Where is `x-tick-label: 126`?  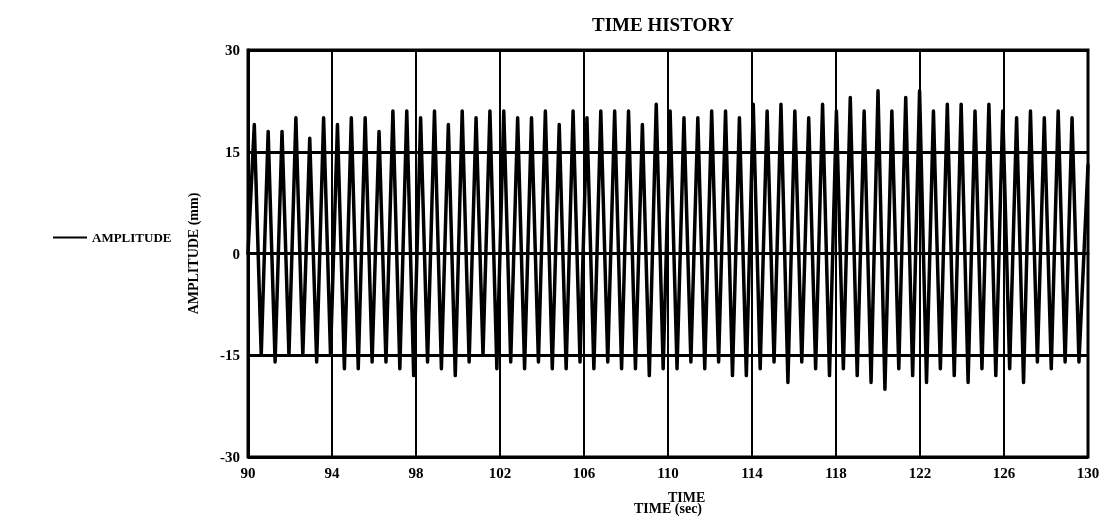 x-tick-label: 126 is located at coordinates (1004, 472).